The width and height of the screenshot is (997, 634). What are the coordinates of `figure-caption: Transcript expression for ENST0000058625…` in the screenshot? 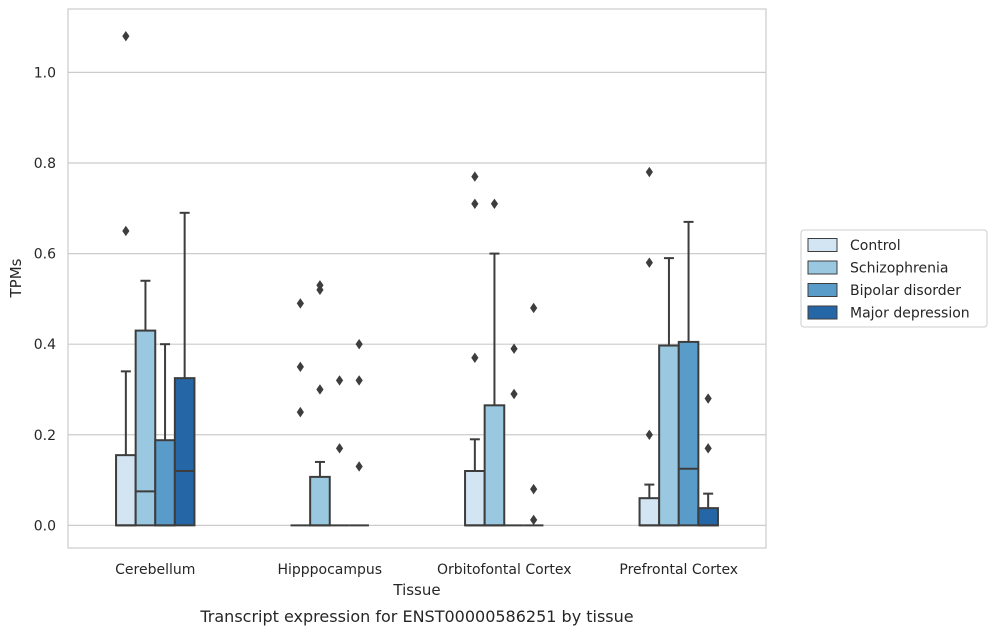 It's located at (416, 616).